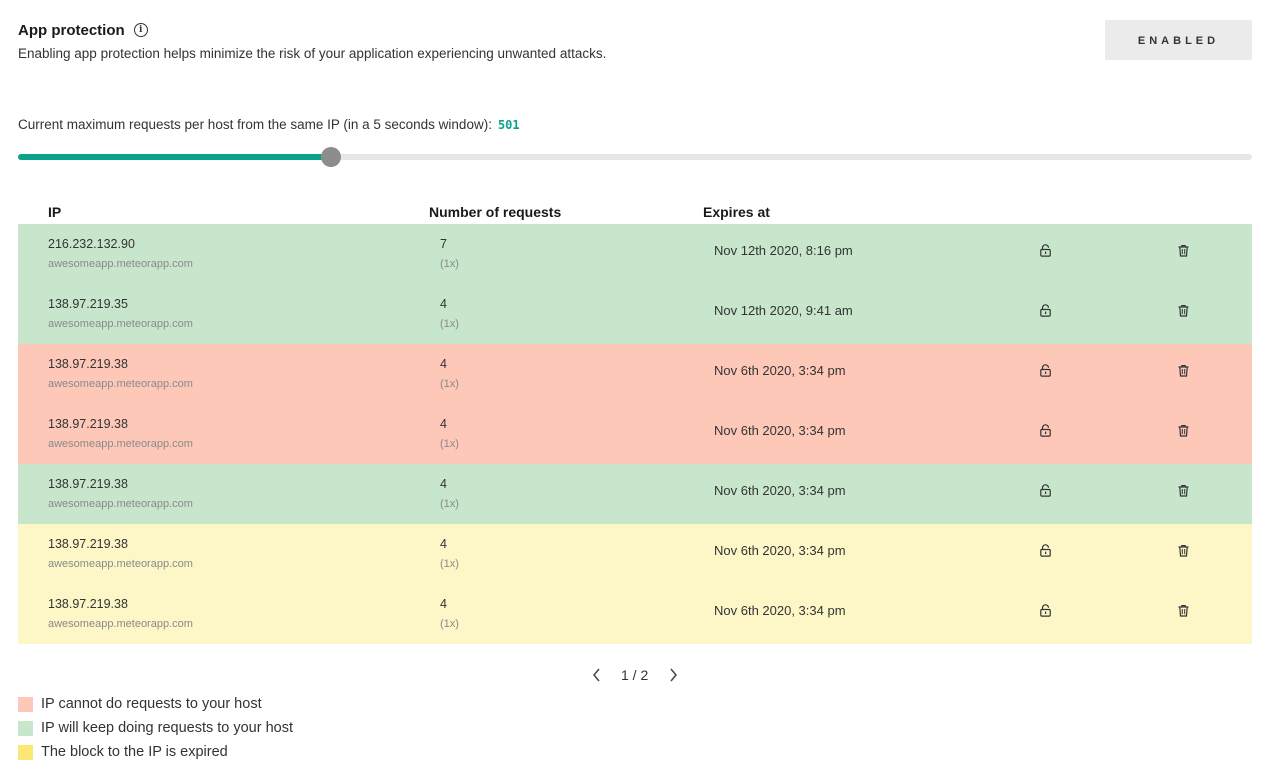 The image size is (1262, 776). What do you see at coordinates (783, 310) in the screenshot?
I see `expires-at: Nov 12th 2020, 9:41 am` at bounding box center [783, 310].